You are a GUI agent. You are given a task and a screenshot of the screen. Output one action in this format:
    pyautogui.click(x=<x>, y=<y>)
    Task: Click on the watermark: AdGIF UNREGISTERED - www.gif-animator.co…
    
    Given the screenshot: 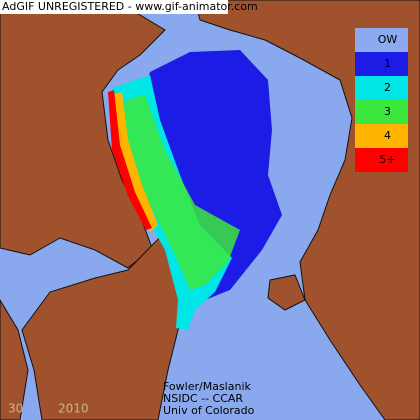 What is the action you would take?
    pyautogui.click(x=130, y=6)
    